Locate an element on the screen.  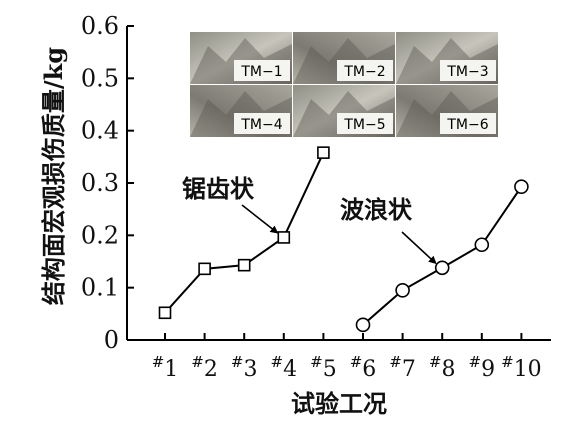
x-tick-label: #1 is located at coordinates (165, 367).